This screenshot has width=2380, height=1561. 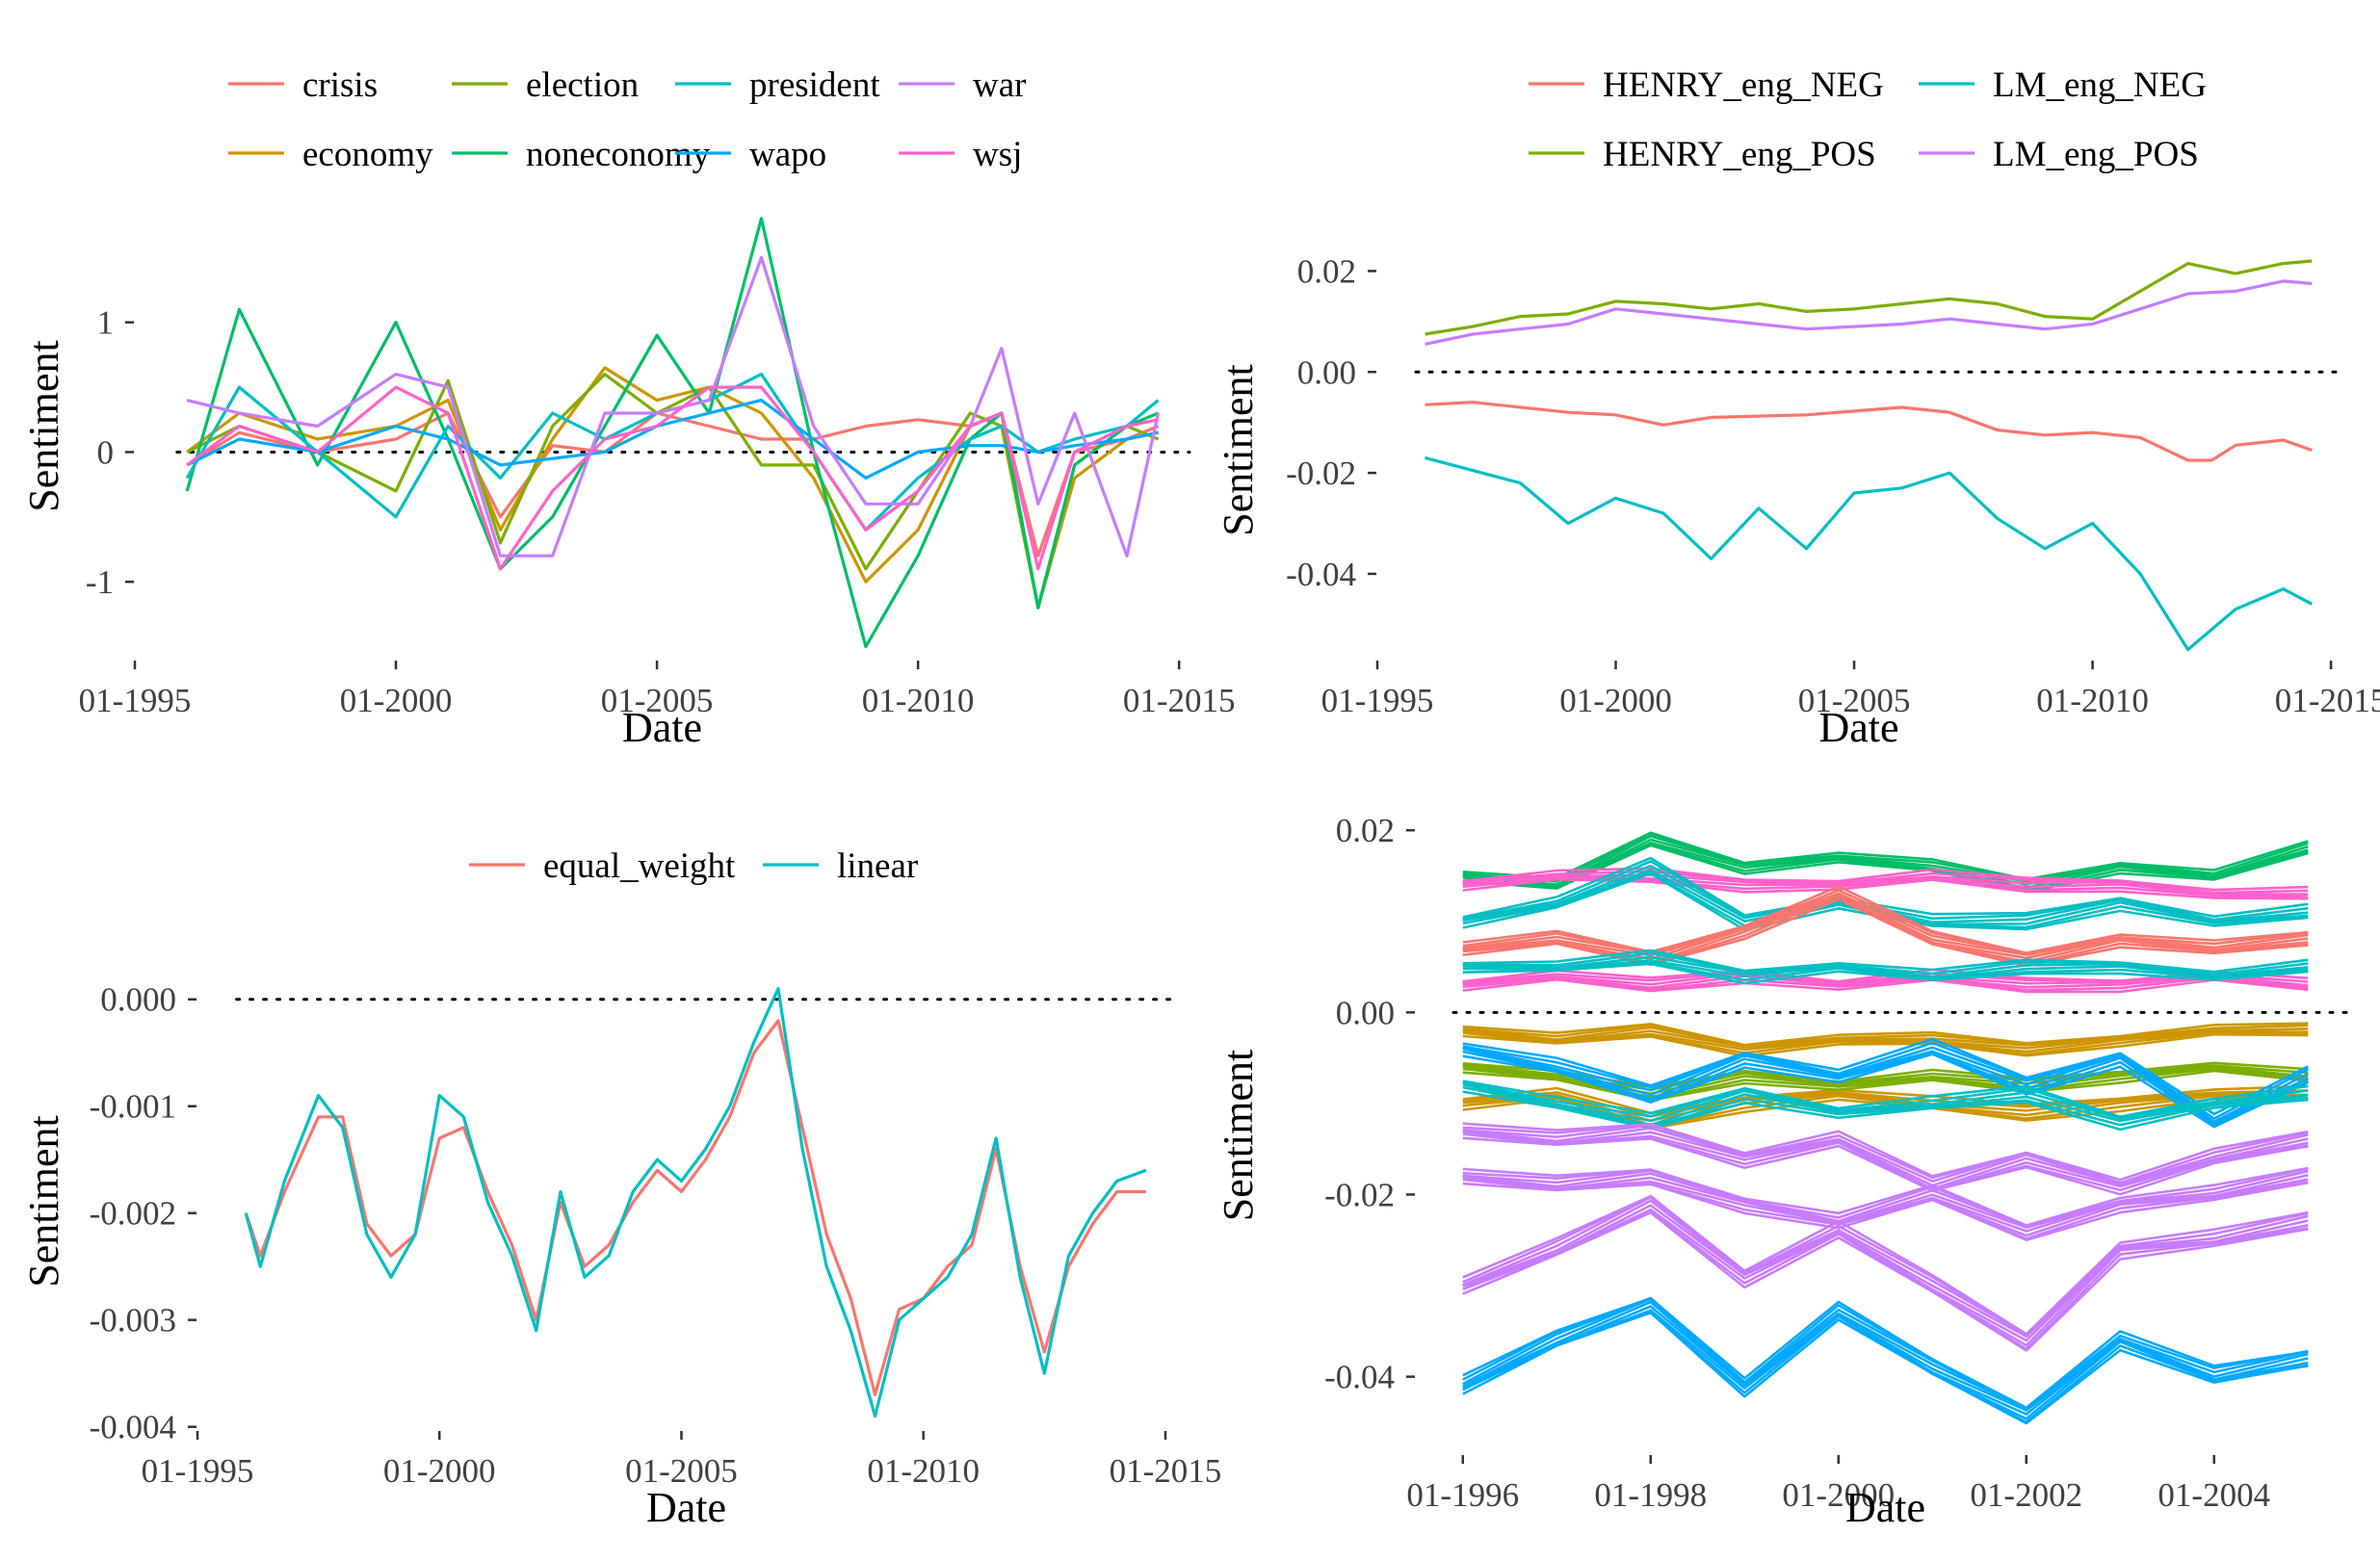 I want to click on series-line-lm-eng-neg, so click(x=1870, y=553).